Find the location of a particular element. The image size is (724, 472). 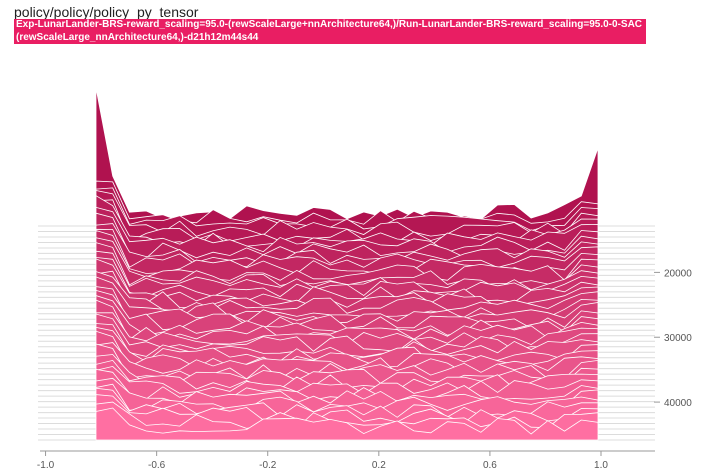

x-tick-label: 1.0 is located at coordinates (601, 465).